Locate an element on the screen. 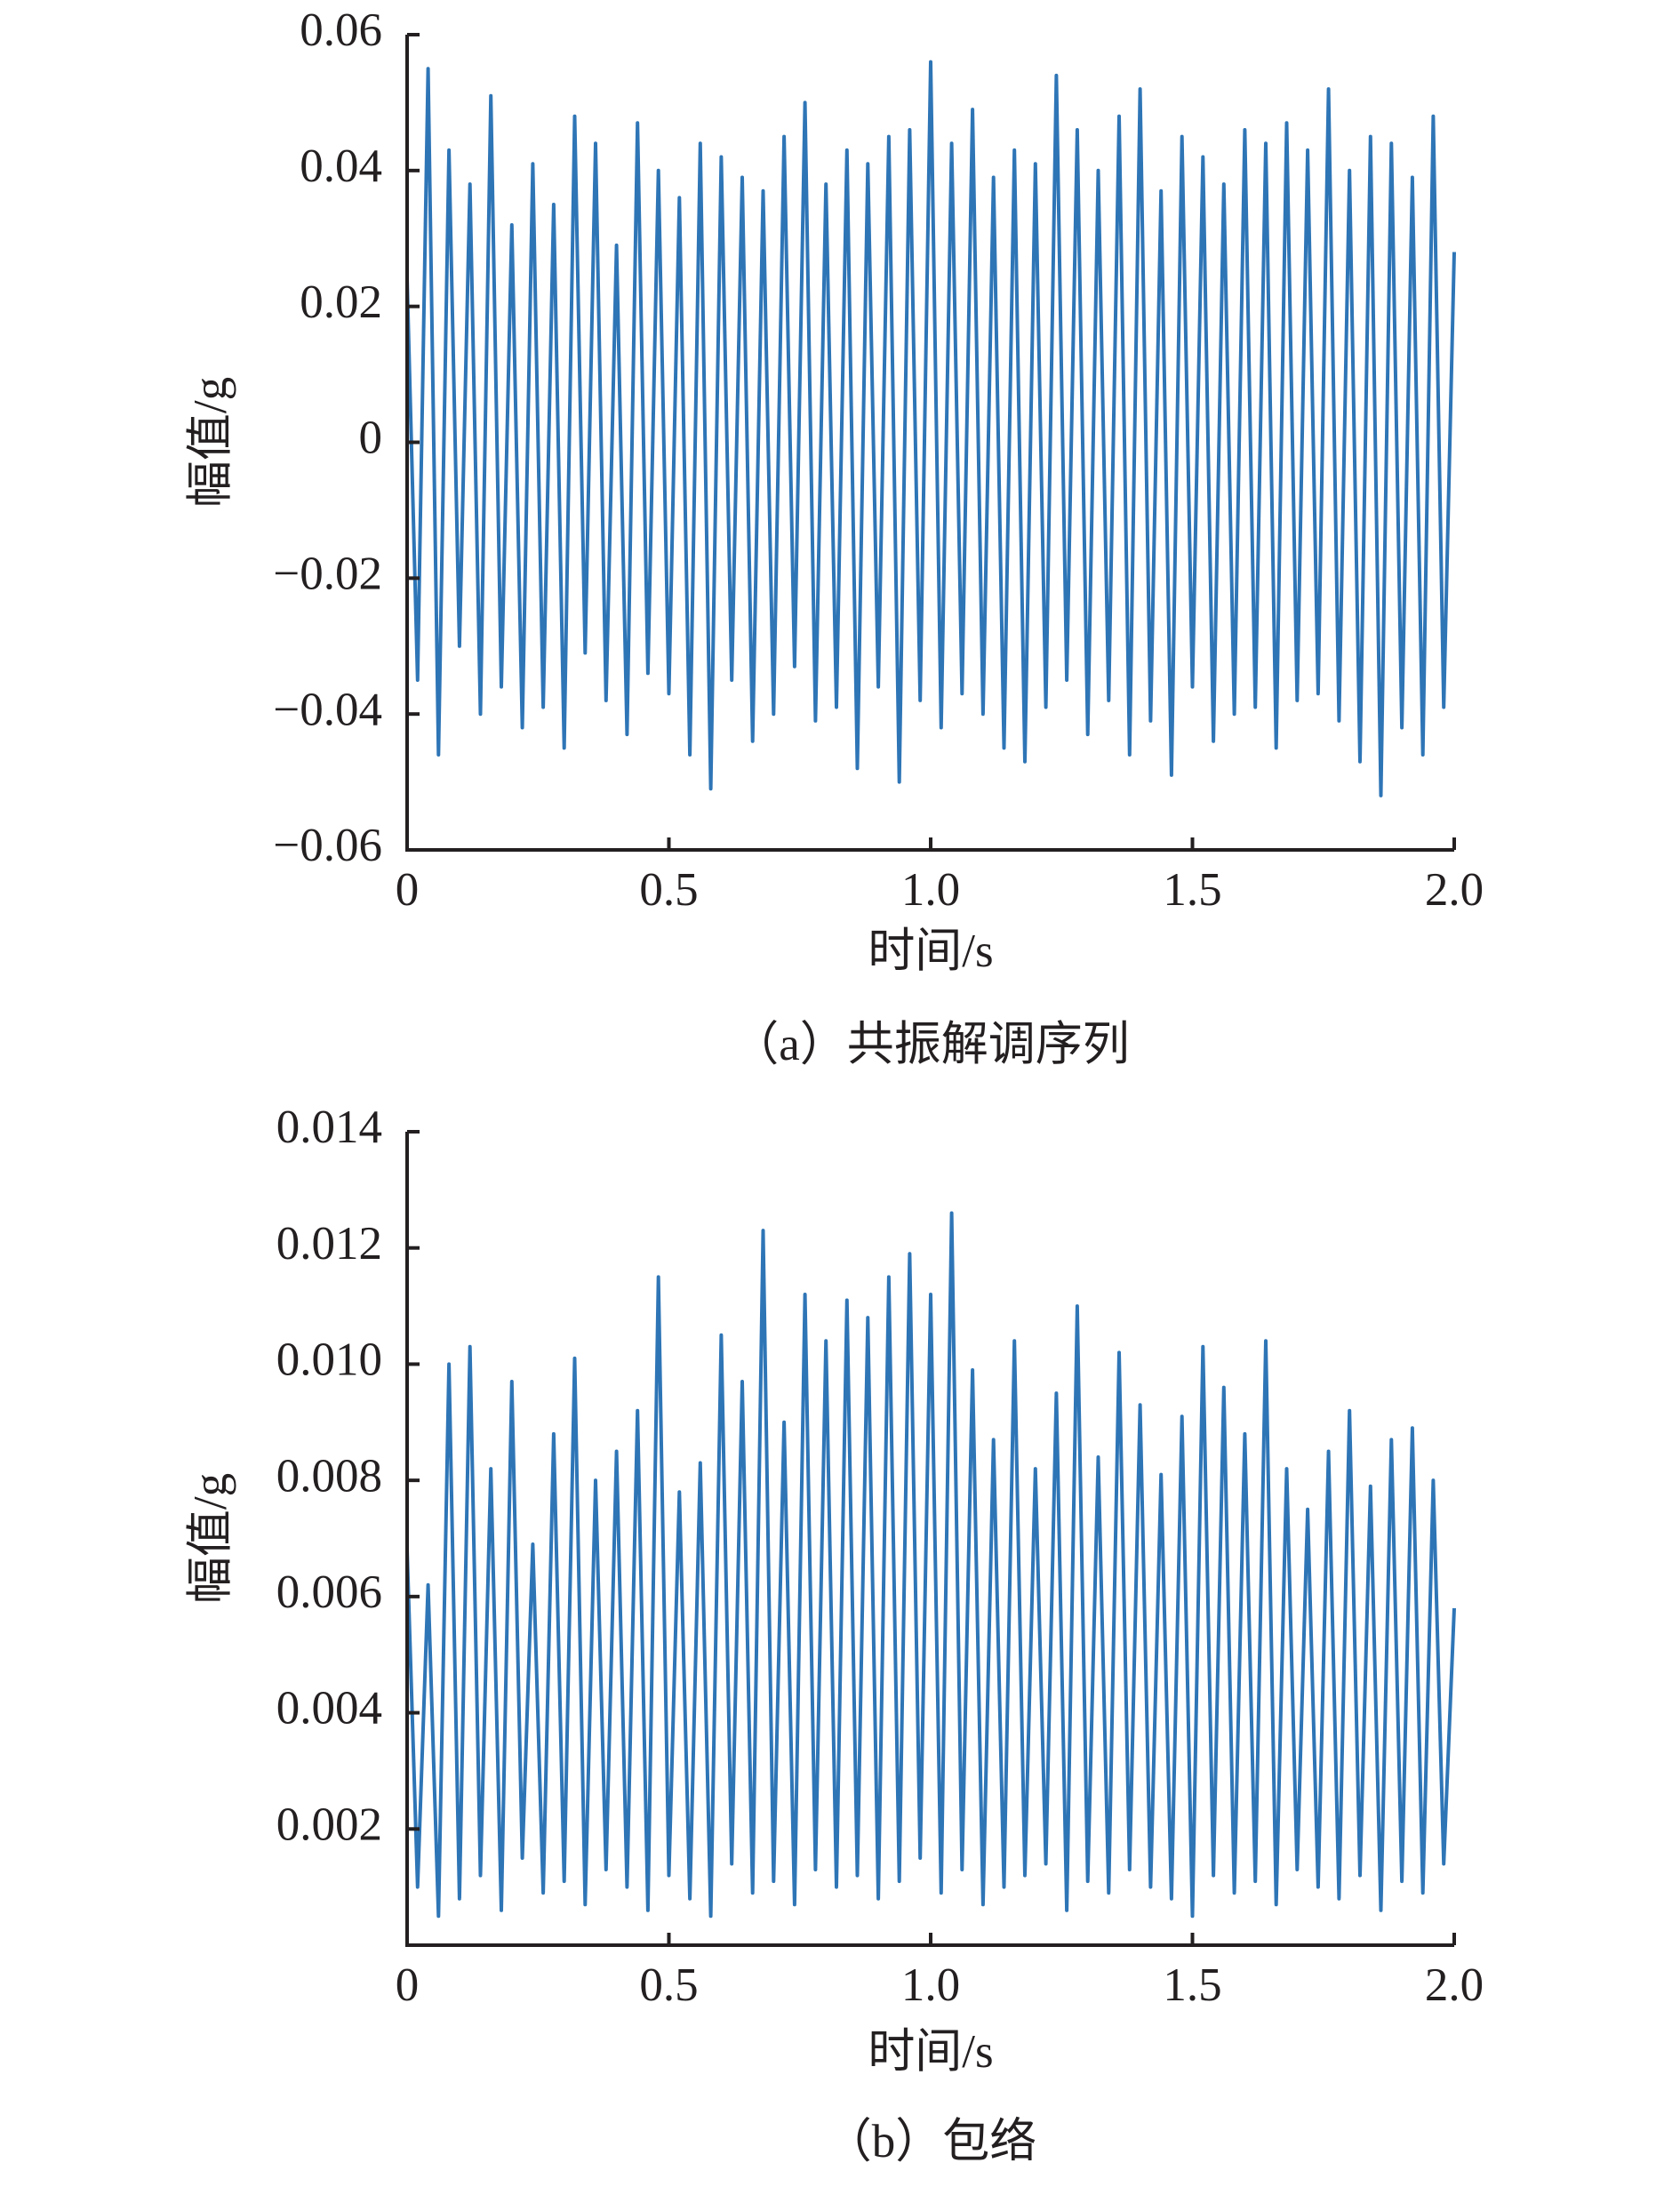 The image size is (1680, 2187). y-tick-label: 0.002 is located at coordinates (329, 1824).